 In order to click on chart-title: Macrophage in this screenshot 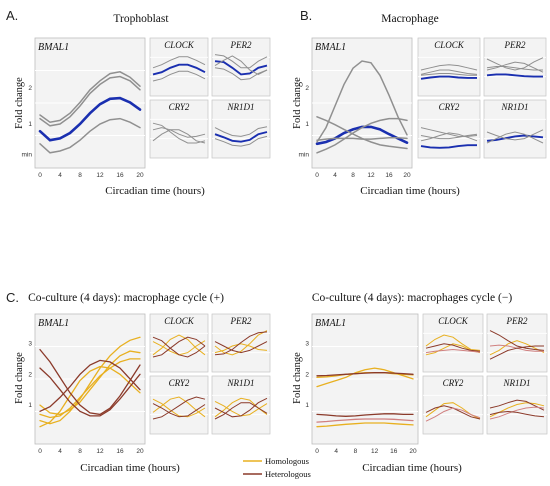, I will do `click(409, 19)`.